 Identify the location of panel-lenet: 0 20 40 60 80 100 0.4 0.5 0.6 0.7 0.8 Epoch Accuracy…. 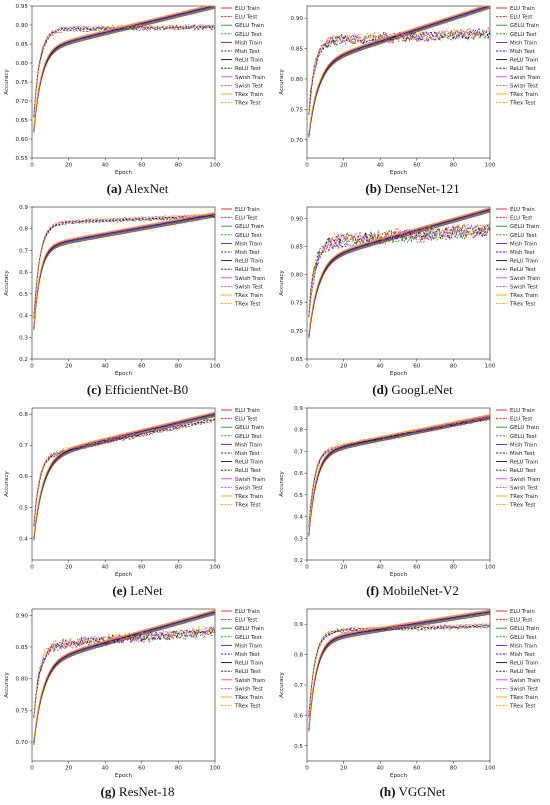
(137, 502).